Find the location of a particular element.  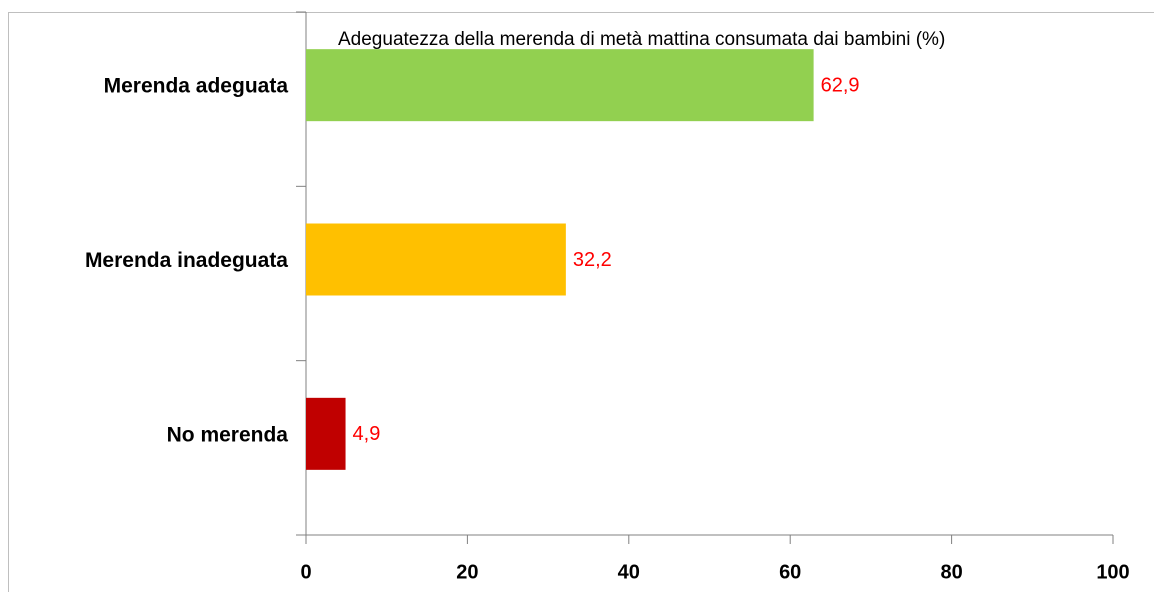

value-label: 4,9 is located at coordinates (367, 434).